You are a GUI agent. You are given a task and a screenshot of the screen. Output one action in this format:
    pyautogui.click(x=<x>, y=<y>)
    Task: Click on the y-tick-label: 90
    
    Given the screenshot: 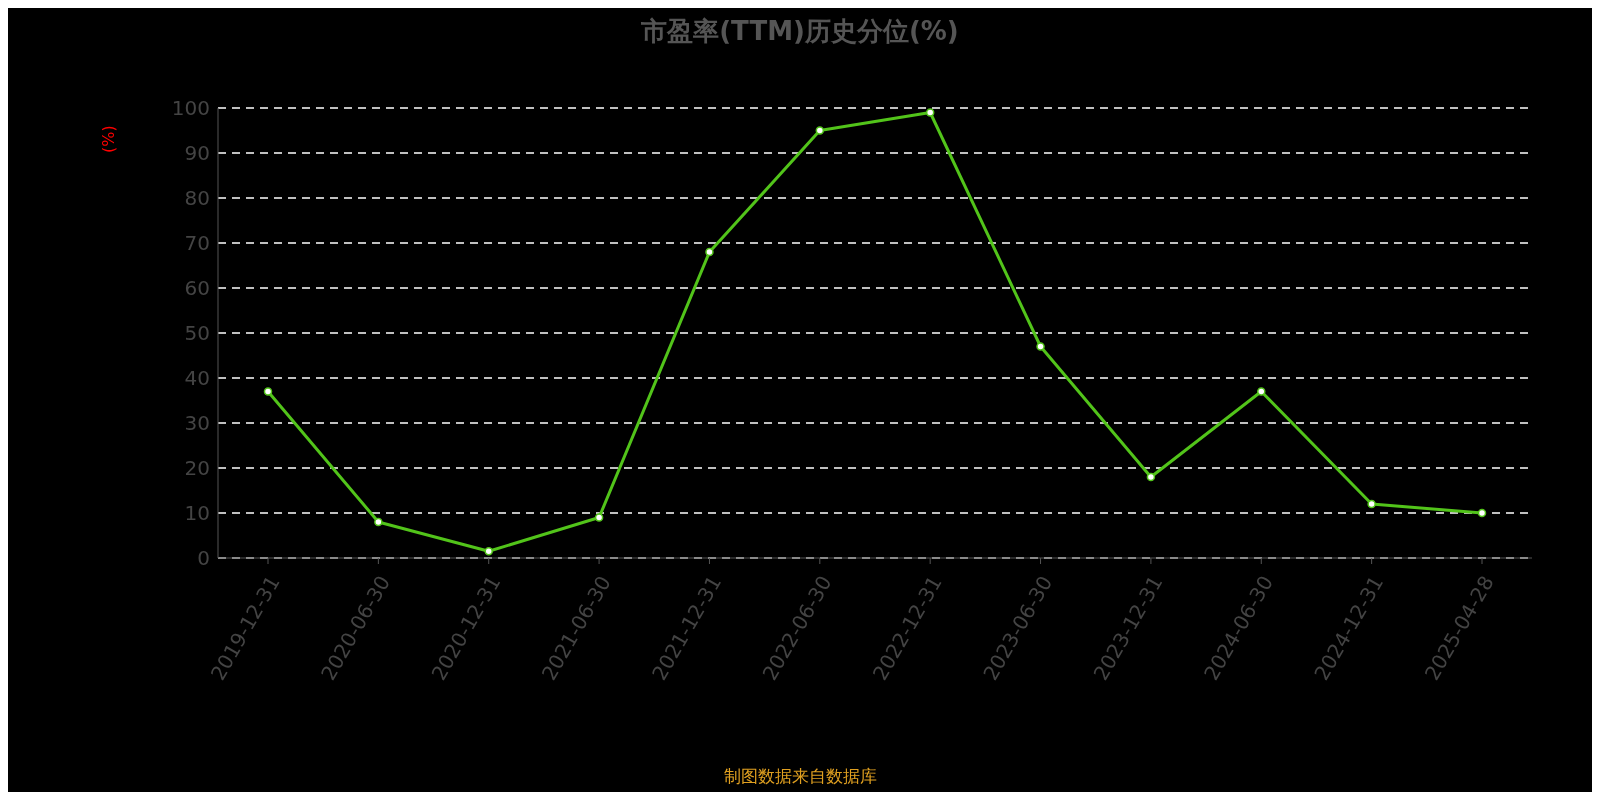 What is the action you would take?
    pyautogui.click(x=197, y=153)
    